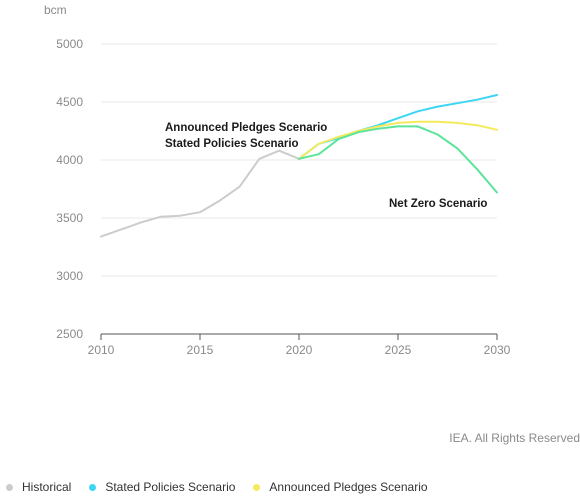 The width and height of the screenshot is (580, 497). What do you see at coordinates (69, 276) in the screenshot?
I see `y-tick-label-3000: 3000` at bounding box center [69, 276].